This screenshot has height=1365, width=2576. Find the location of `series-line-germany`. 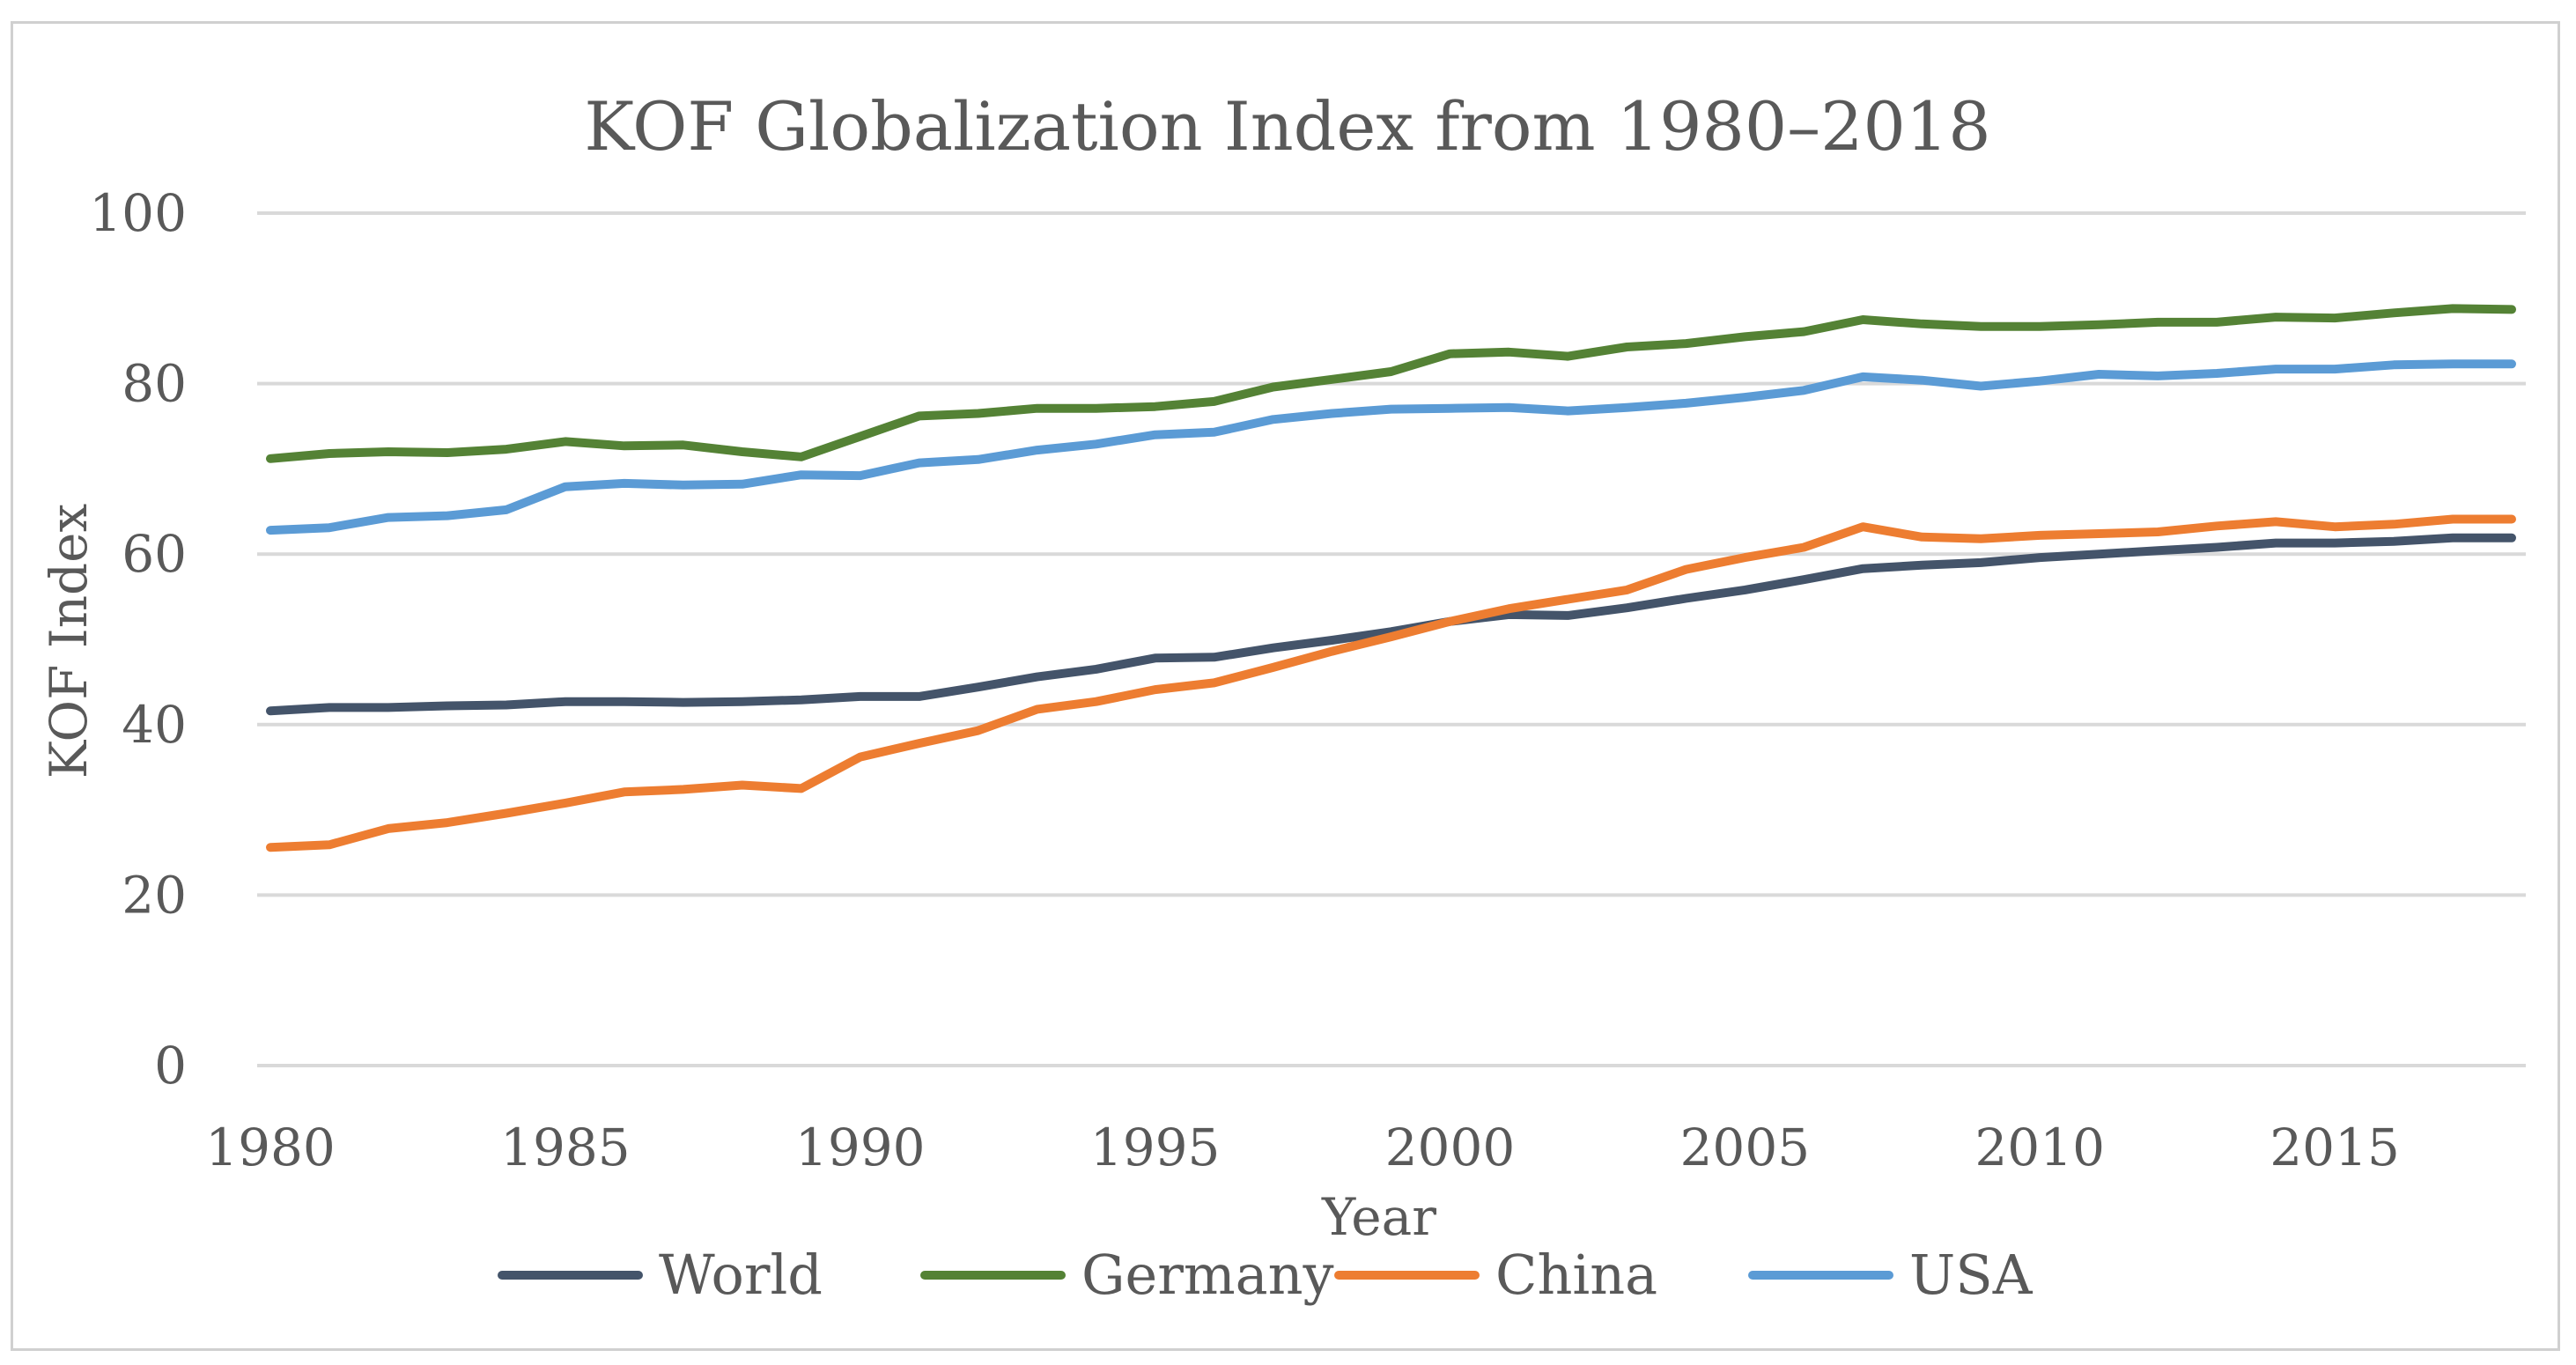

series-line-germany is located at coordinates (1391, 383).